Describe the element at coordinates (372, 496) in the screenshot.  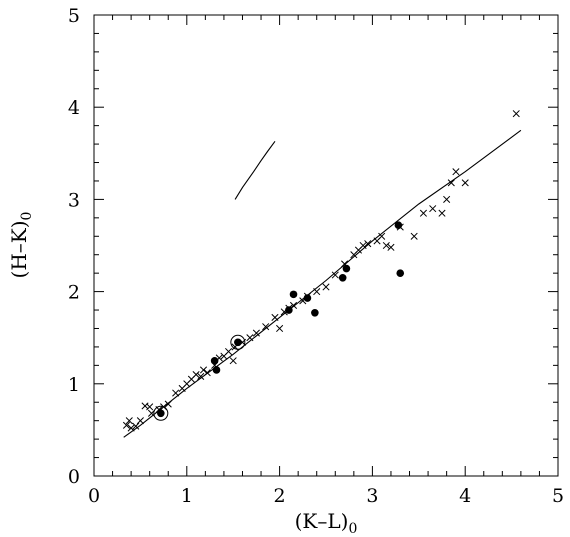
I see `x-tick-label: 3` at that location.